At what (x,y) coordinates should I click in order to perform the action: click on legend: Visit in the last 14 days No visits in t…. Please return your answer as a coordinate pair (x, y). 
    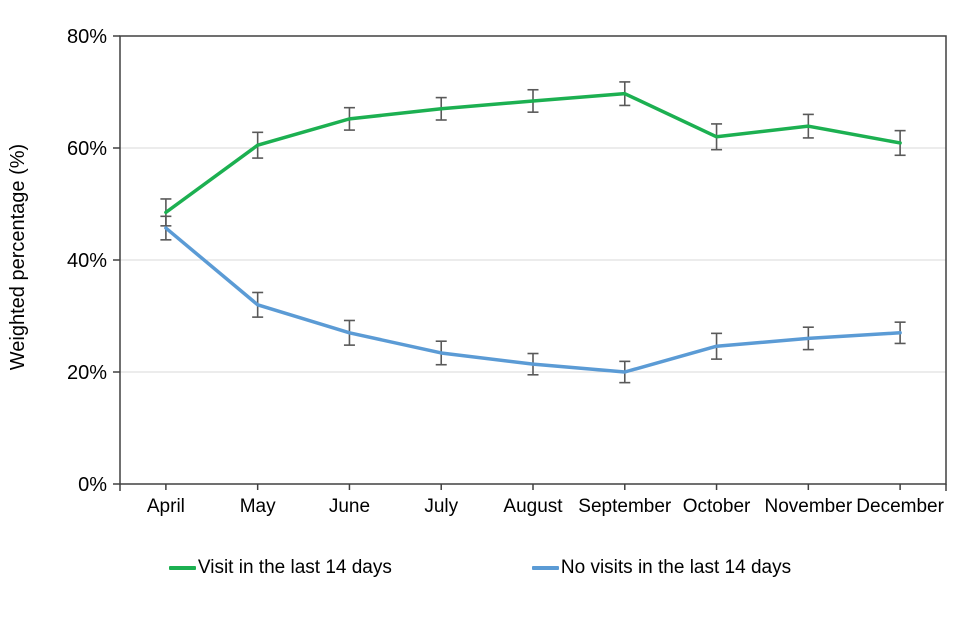
    Looking at the image, I should click on (480, 568).